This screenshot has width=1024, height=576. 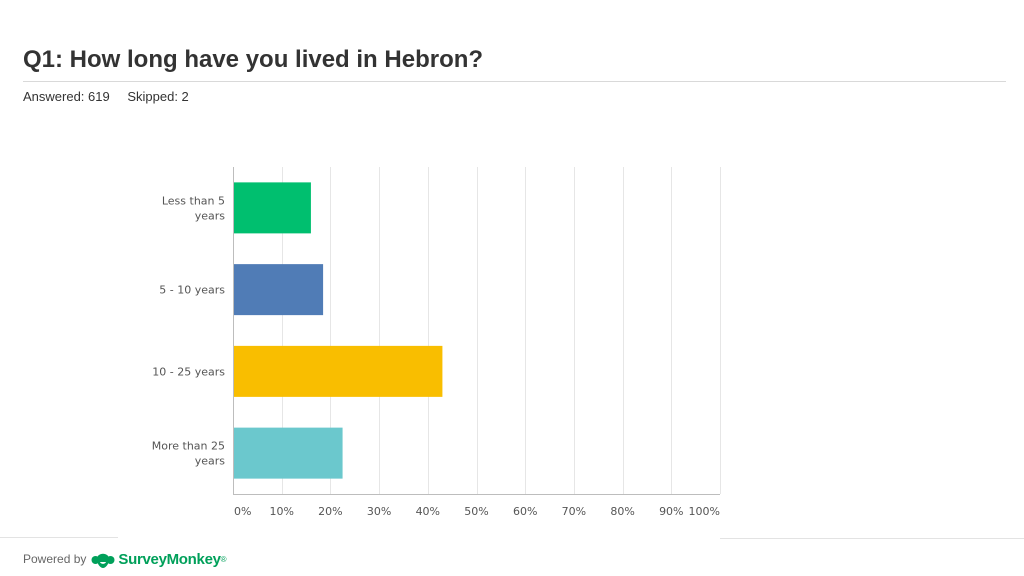 I want to click on brand-name: SurveyMonkey, so click(x=169, y=559).